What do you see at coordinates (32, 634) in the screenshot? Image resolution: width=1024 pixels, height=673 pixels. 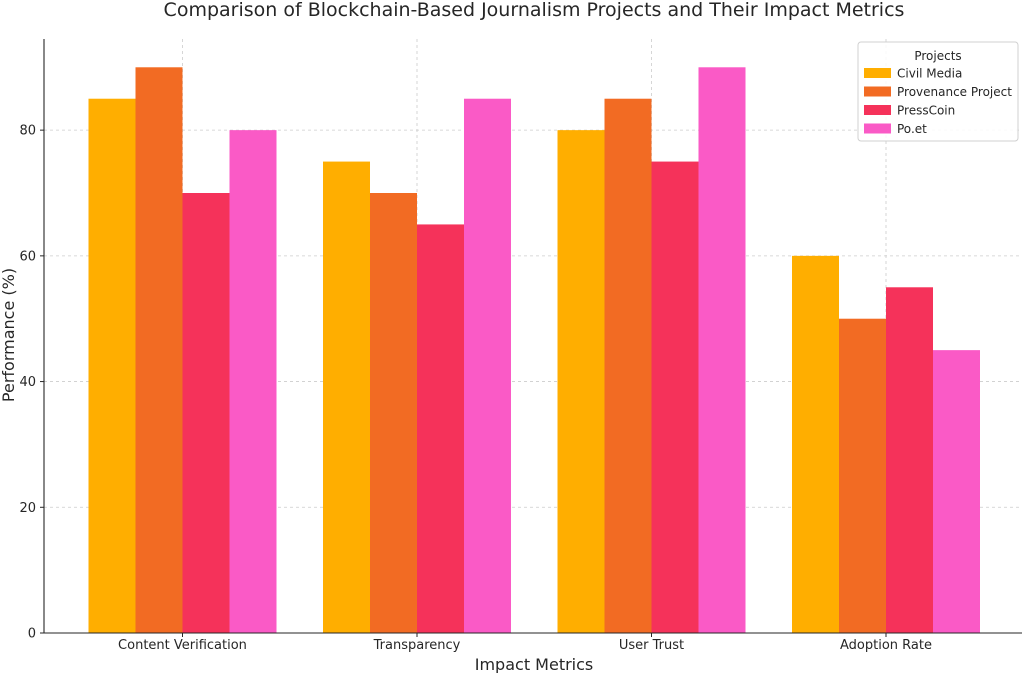 I see `y-tick-label: 0` at bounding box center [32, 634].